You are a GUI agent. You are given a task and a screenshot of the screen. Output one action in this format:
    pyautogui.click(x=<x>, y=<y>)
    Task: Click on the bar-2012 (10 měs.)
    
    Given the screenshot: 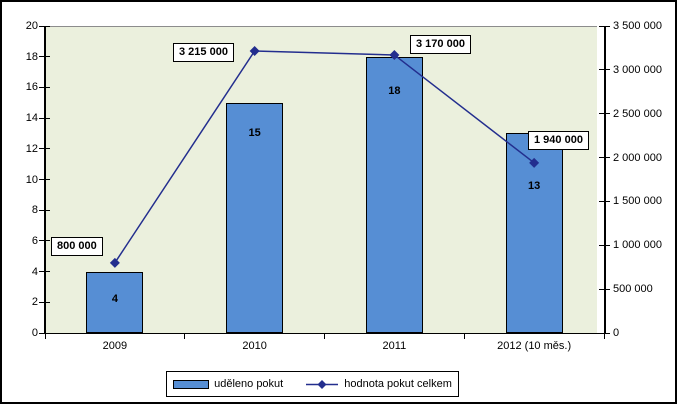 What is the action you would take?
    pyautogui.click(x=534, y=233)
    